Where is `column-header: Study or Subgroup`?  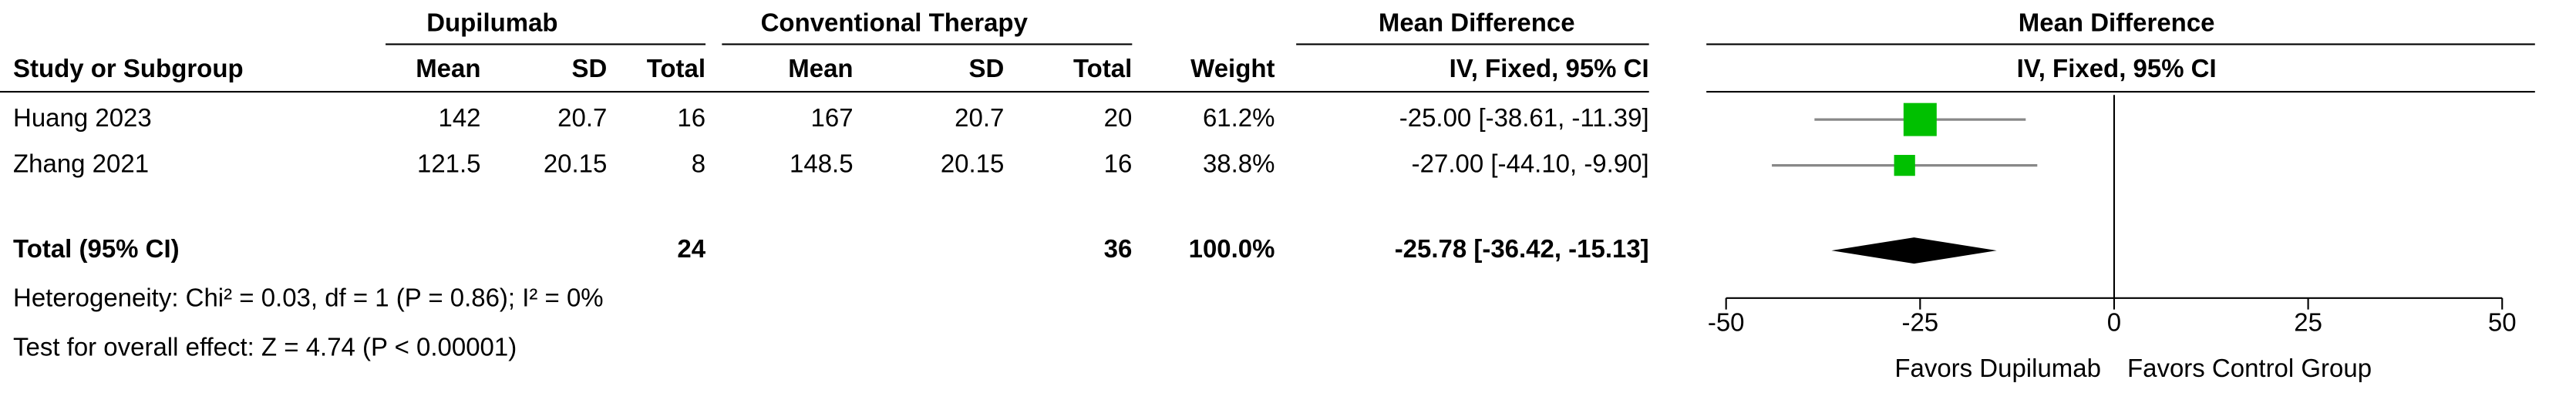 column-header: Study or Subgroup is located at coordinates (128, 68).